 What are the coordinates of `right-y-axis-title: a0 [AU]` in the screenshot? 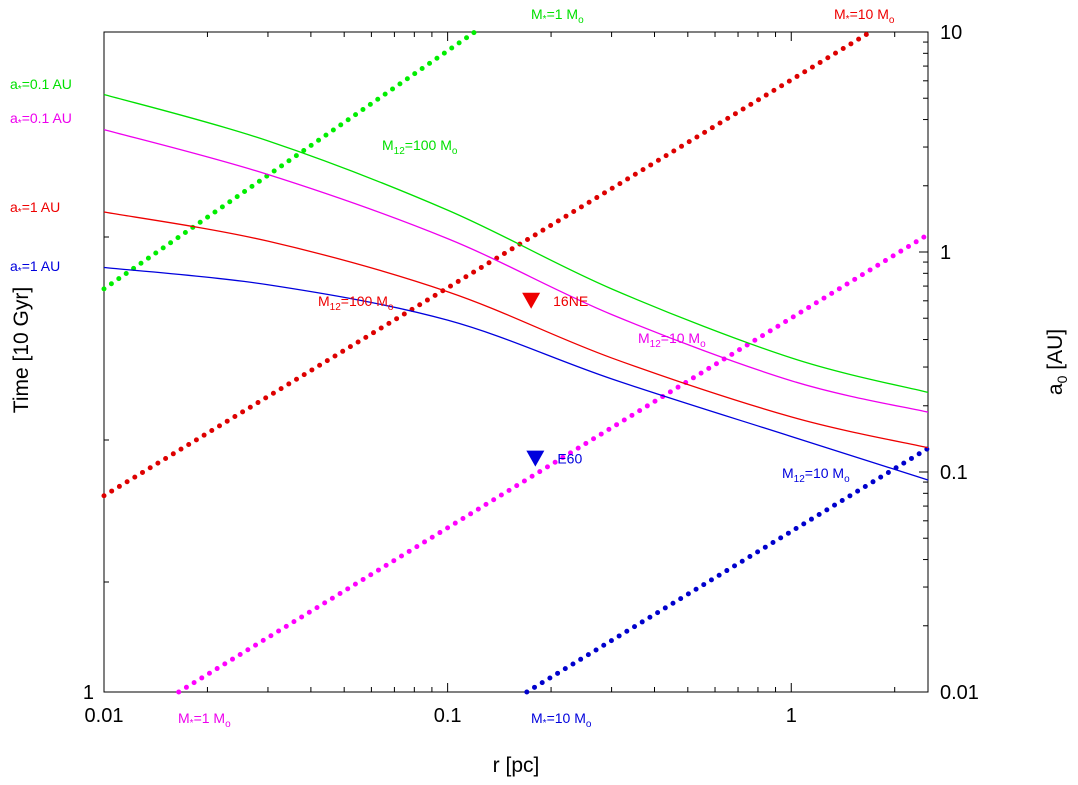 It's located at (1057, 362).